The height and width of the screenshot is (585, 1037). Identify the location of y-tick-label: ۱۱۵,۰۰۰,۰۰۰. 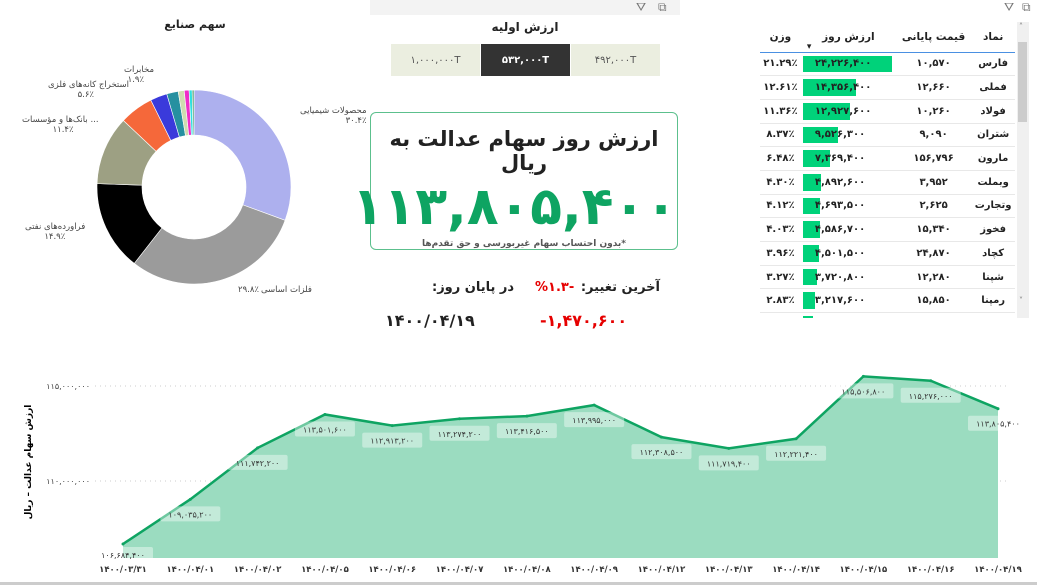
(68, 386).